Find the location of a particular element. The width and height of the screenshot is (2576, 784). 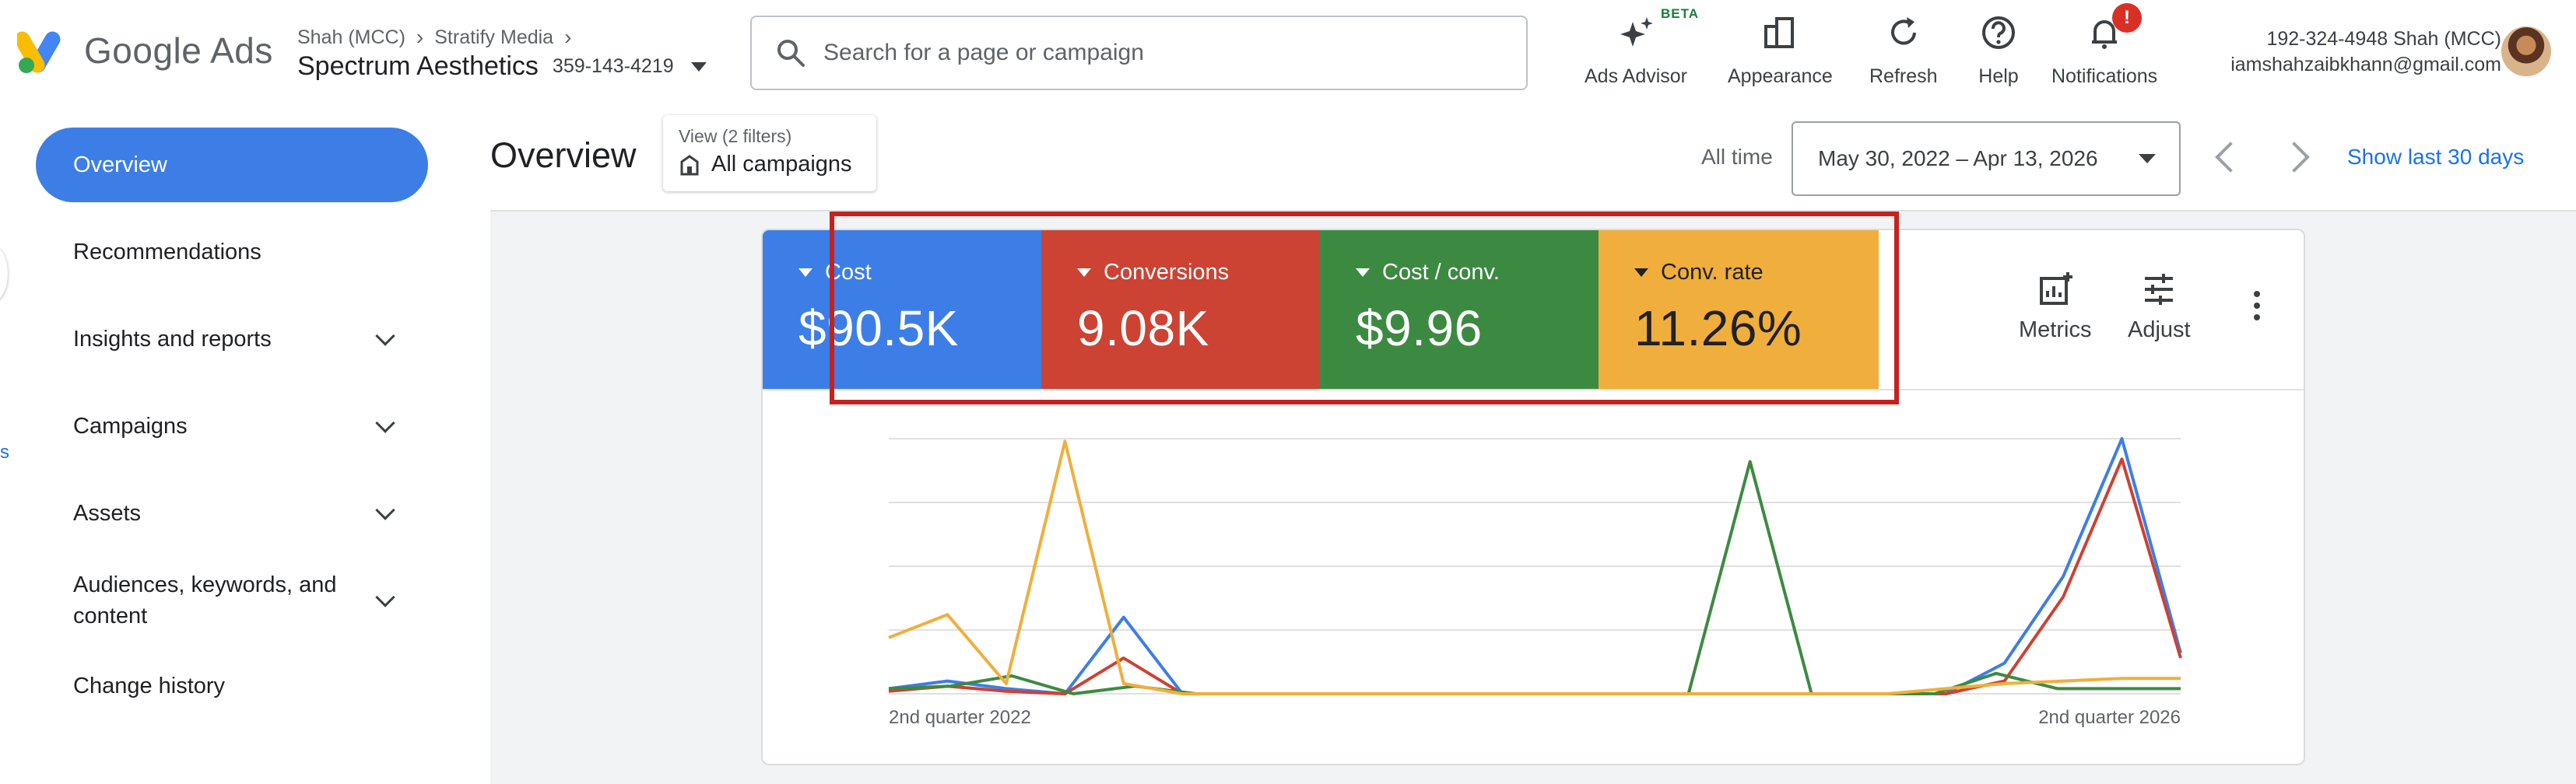

metric-tile-conversions: Conversions 9.08K is located at coordinates (1181, 309).